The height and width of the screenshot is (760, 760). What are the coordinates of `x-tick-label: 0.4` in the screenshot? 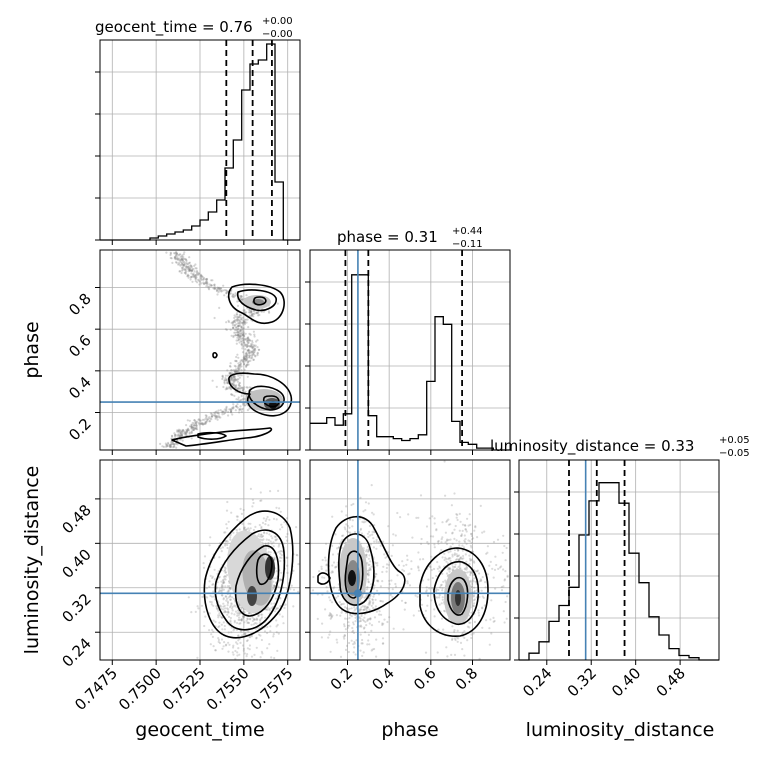 It's located at (383, 679).